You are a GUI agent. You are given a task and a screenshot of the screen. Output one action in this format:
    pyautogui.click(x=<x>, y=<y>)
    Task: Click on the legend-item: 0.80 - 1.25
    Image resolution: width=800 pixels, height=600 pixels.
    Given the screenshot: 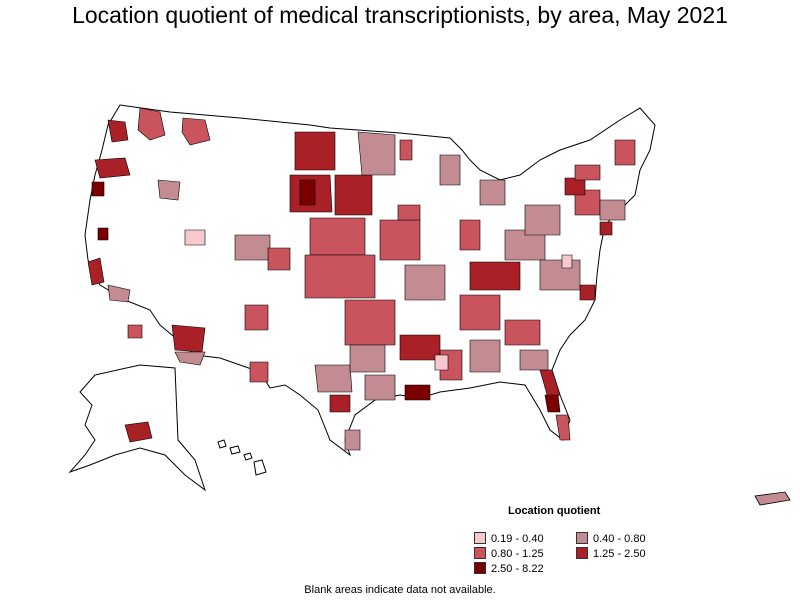 What is the action you would take?
    pyautogui.click(x=509, y=553)
    